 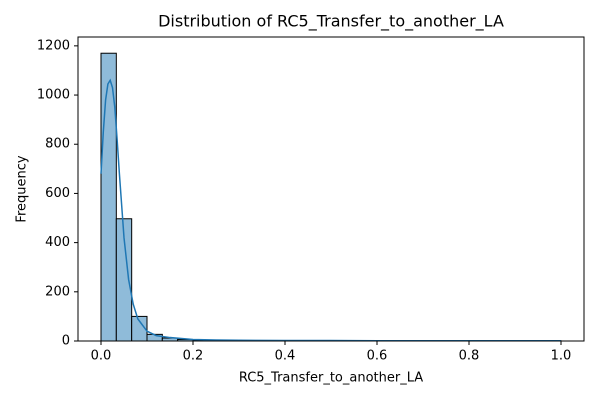 I want to click on y-tick-label: 800, so click(x=57, y=144).